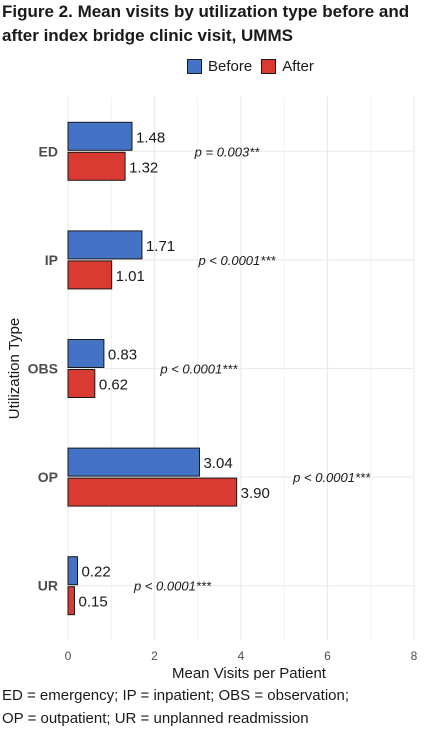  What do you see at coordinates (255, 493) in the screenshot?
I see `data-label-after: 3.90` at bounding box center [255, 493].